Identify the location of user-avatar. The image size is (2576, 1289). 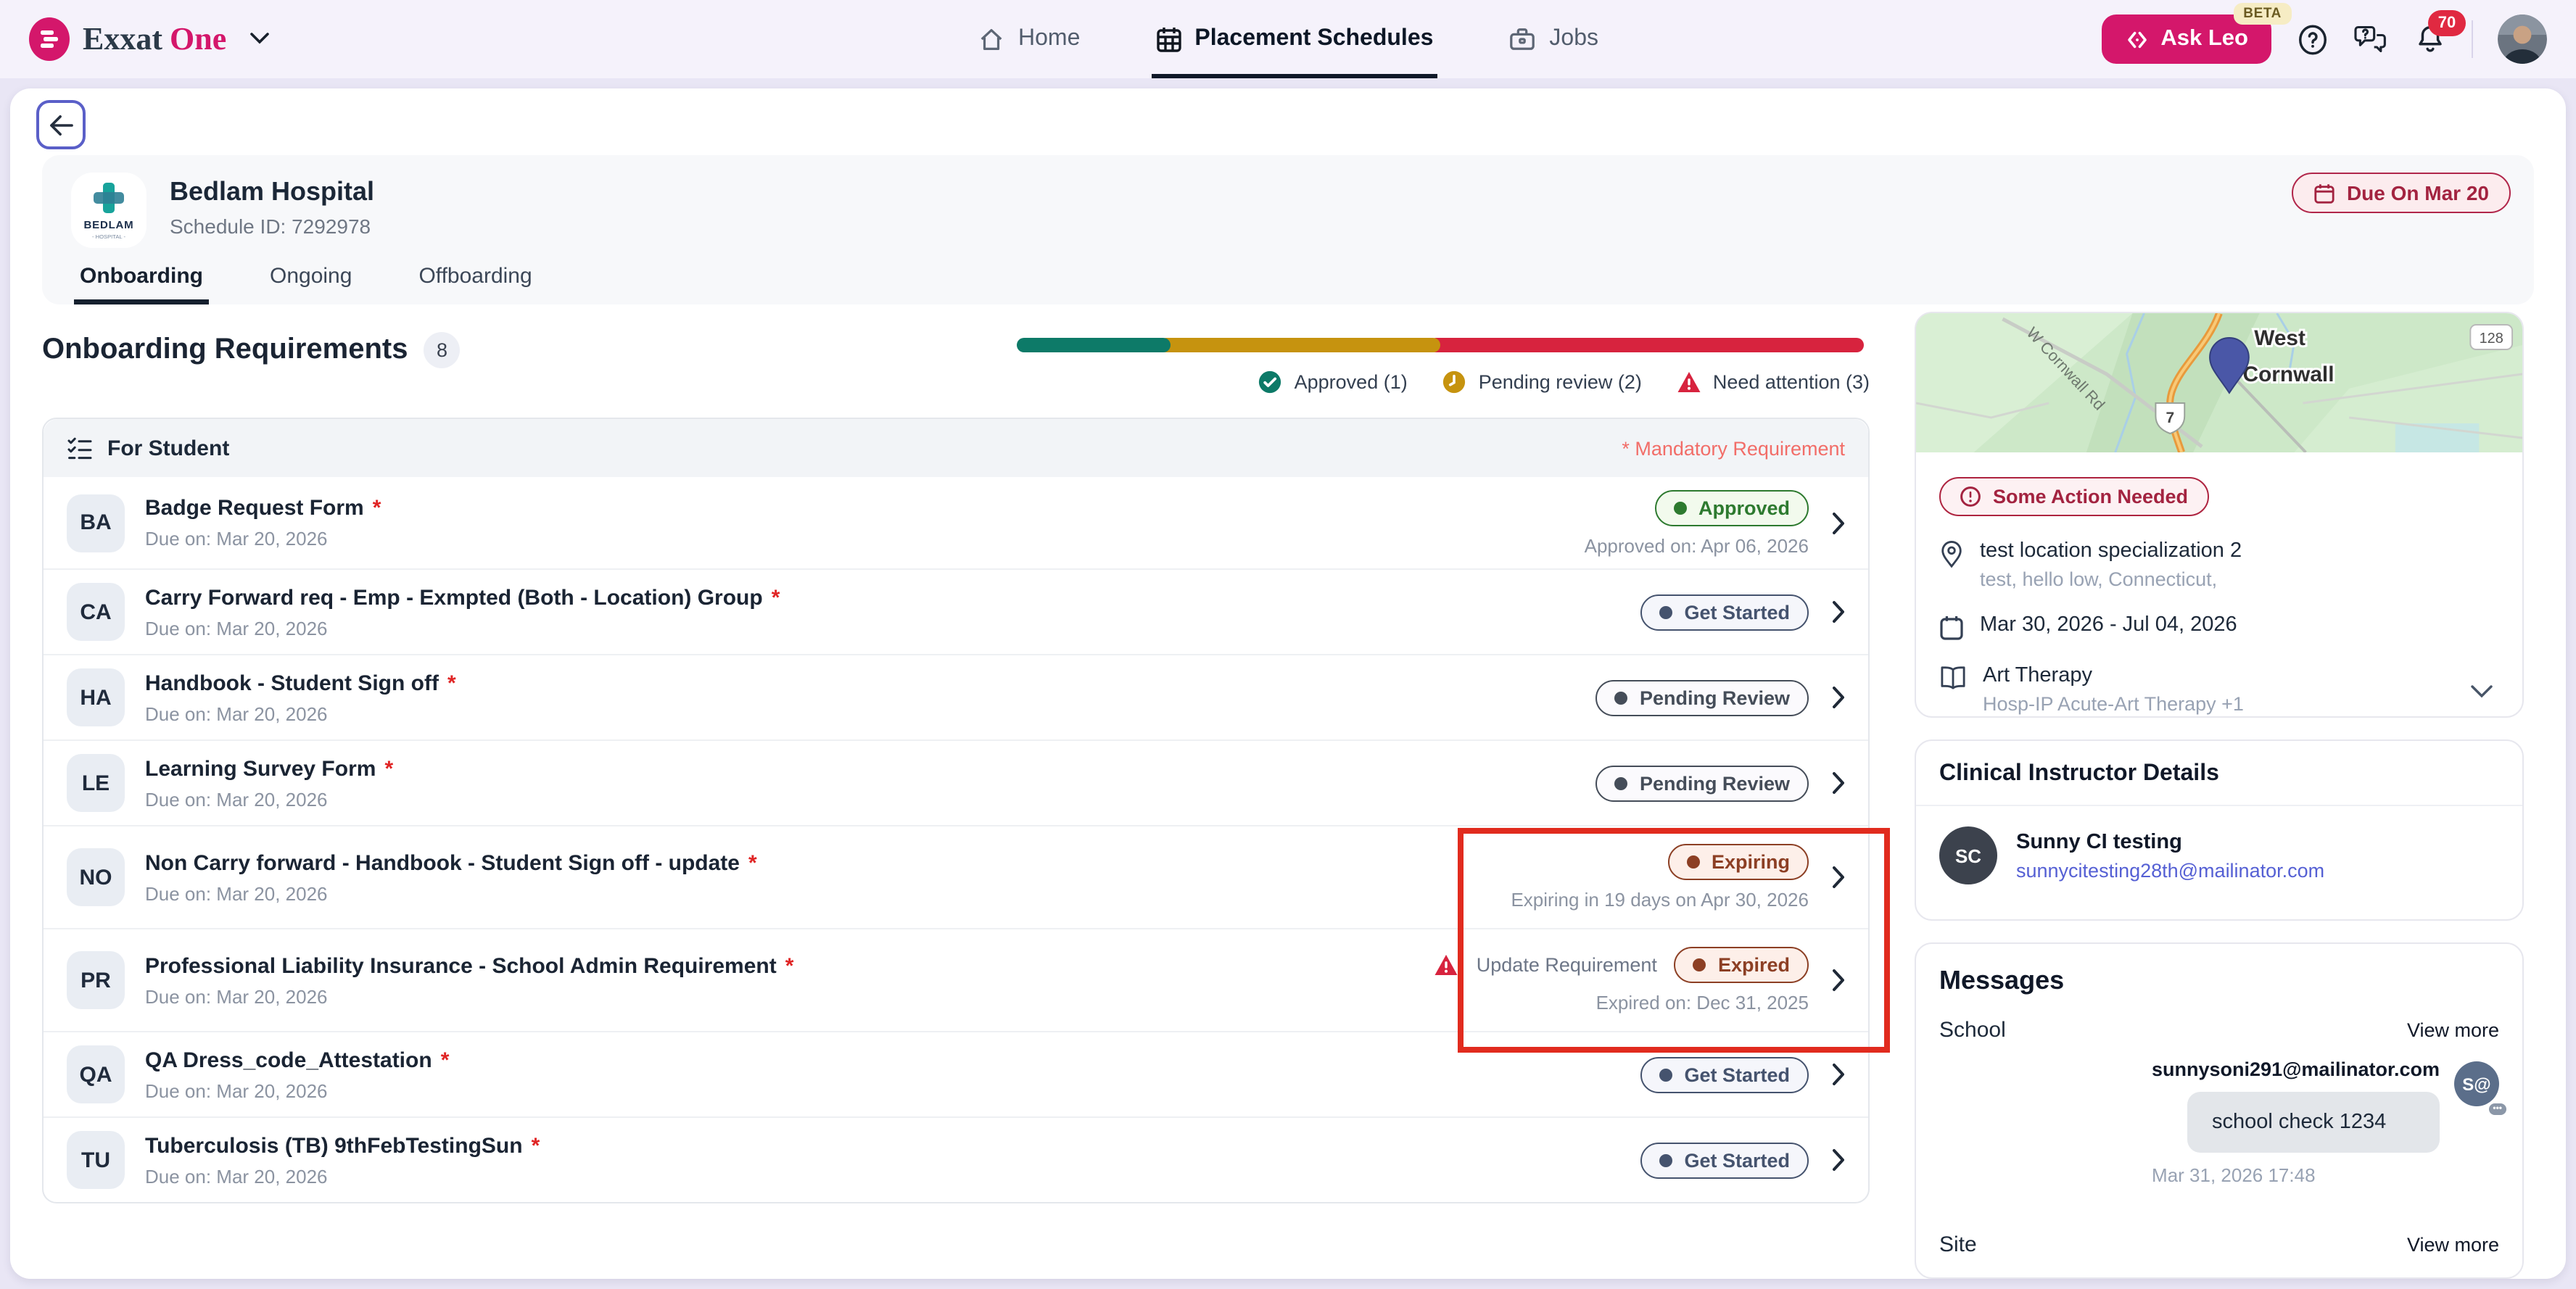
(2522, 39).